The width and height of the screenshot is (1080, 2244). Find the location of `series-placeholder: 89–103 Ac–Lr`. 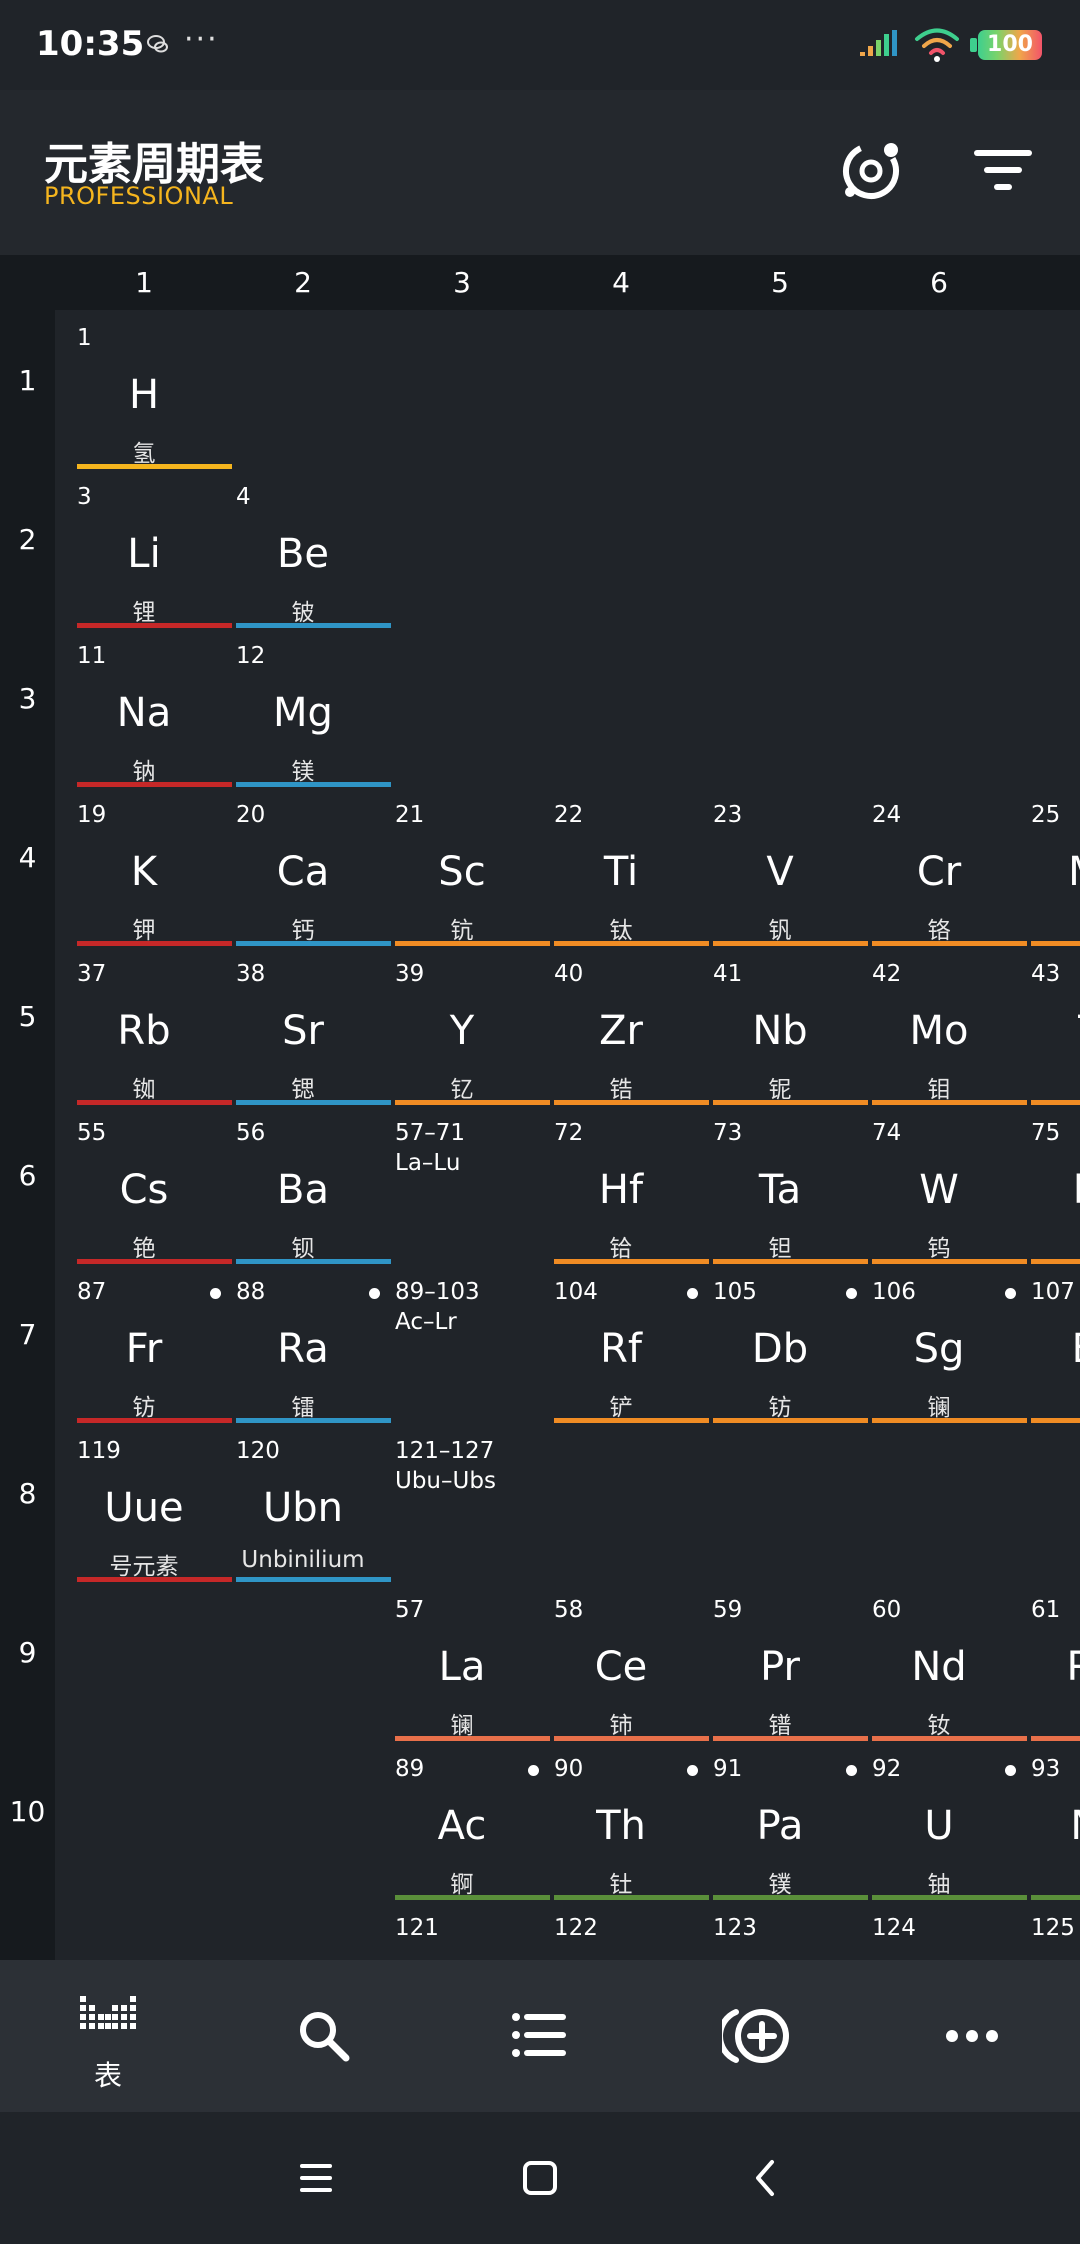

series-placeholder: 89–103 Ac–Lr is located at coordinates (462, 1343).